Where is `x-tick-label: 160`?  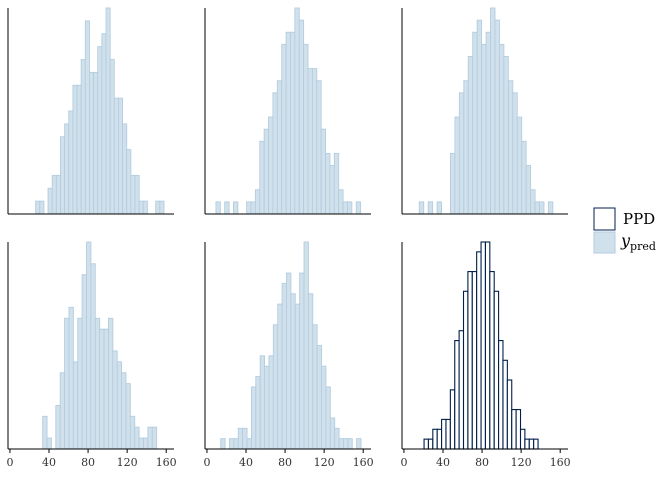
x-tick-label: 160 is located at coordinates (560, 462).